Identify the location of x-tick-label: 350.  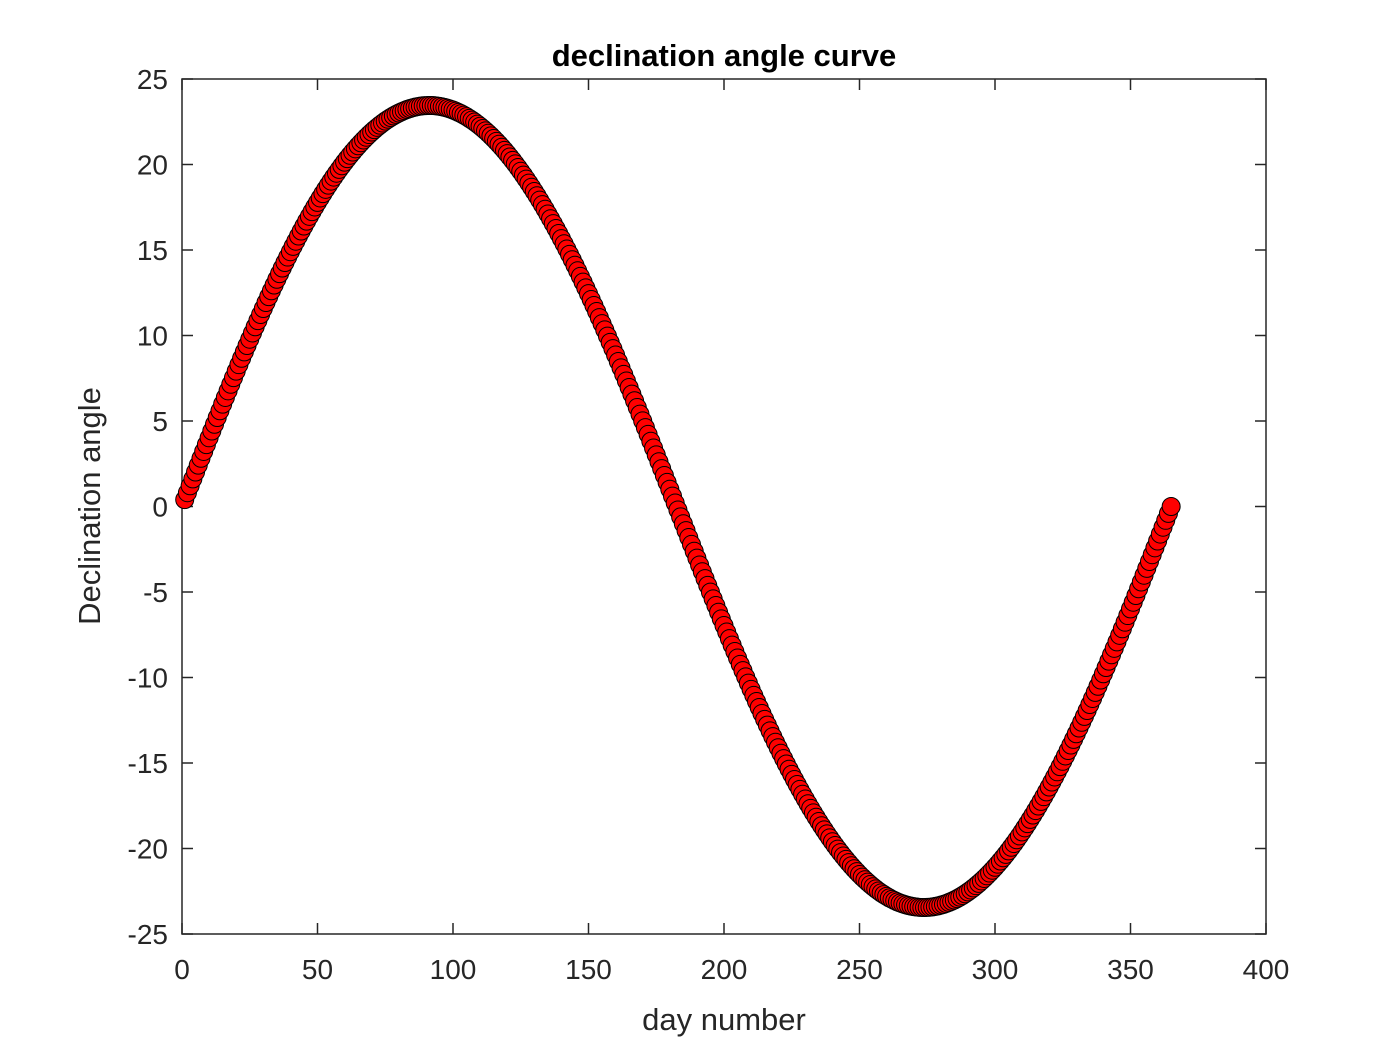
(1130, 969).